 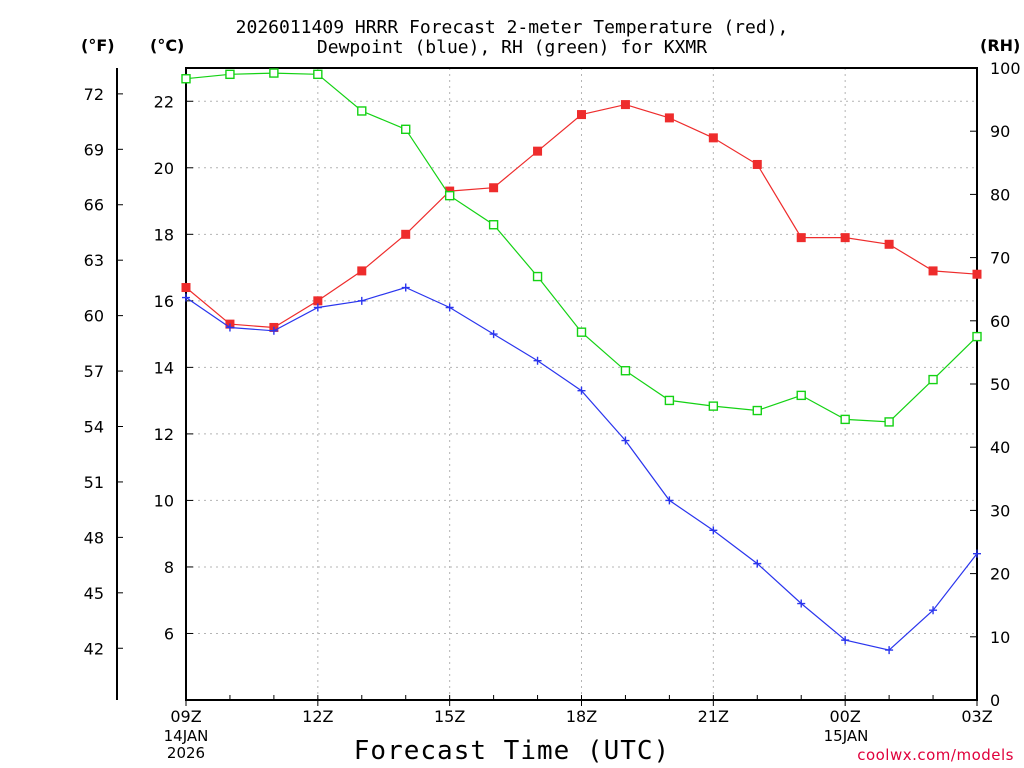 I want to click on fahrenheit-tick-label: 51, so click(x=94, y=482).